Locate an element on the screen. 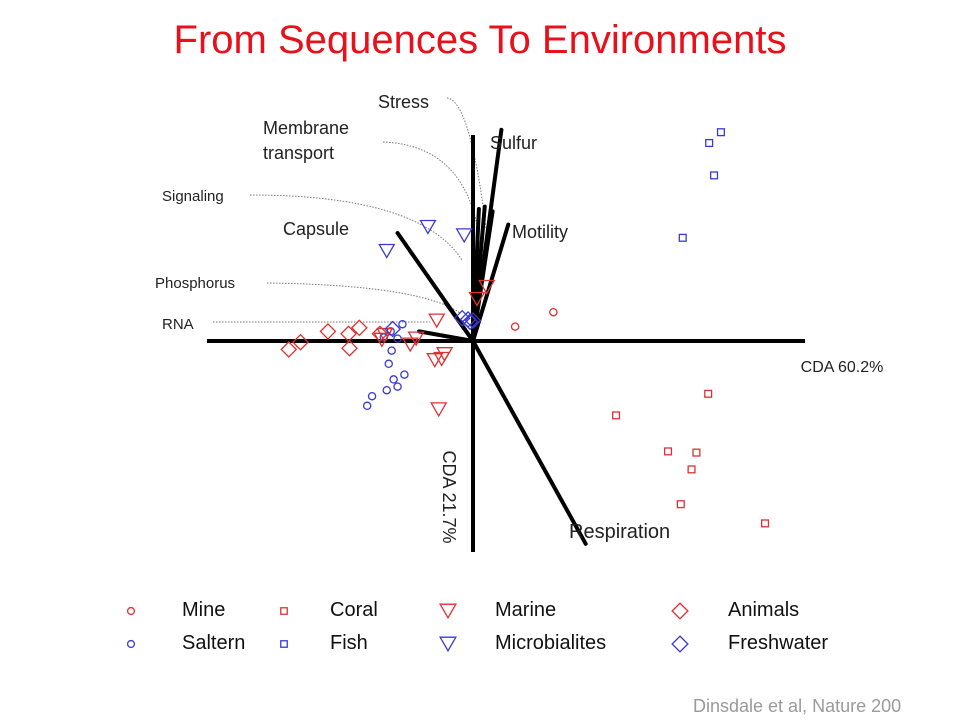 The width and height of the screenshot is (960, 720). vector-label-membrane-transport: Membrane transport is located at coordinates (306, 140).